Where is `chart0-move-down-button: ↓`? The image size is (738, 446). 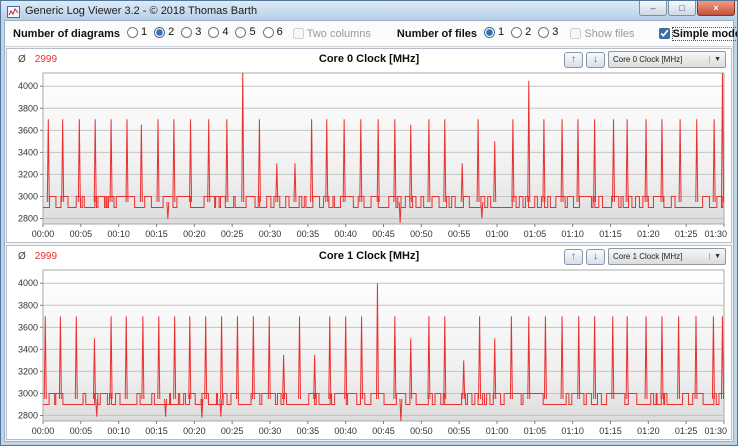 chart0-move-down-button: ↓ is located at coordinates (595, 59).